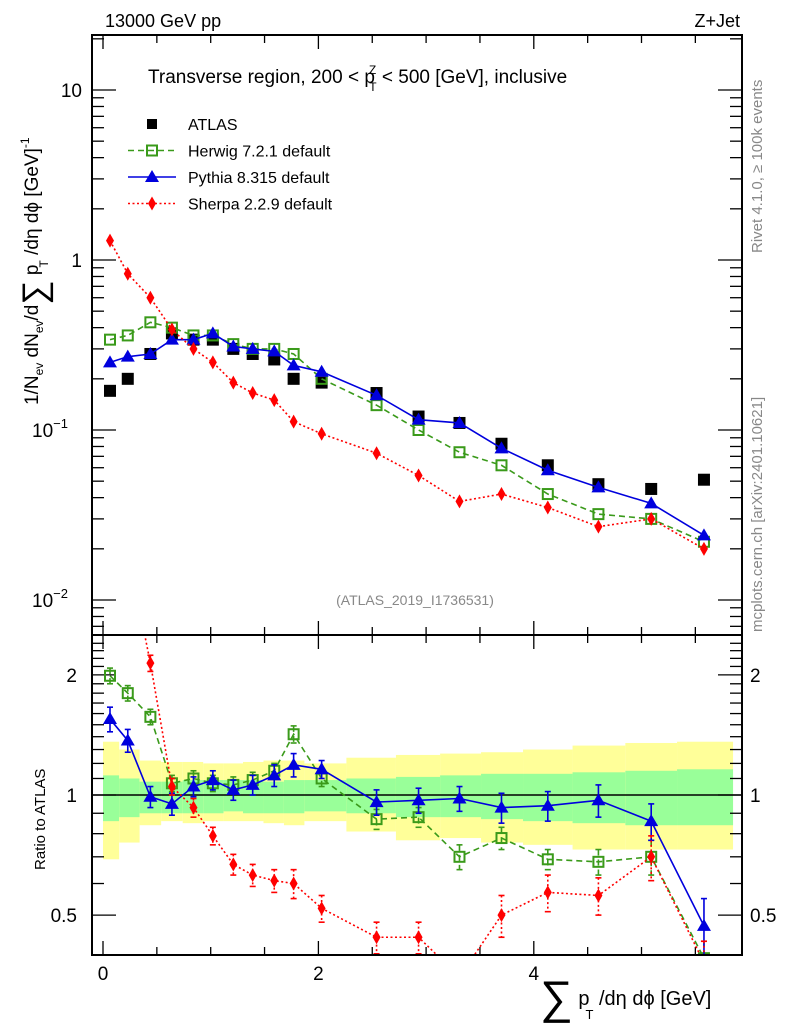  I want to click on y-tick-label-ratio-right: 1, so click(755, 796).